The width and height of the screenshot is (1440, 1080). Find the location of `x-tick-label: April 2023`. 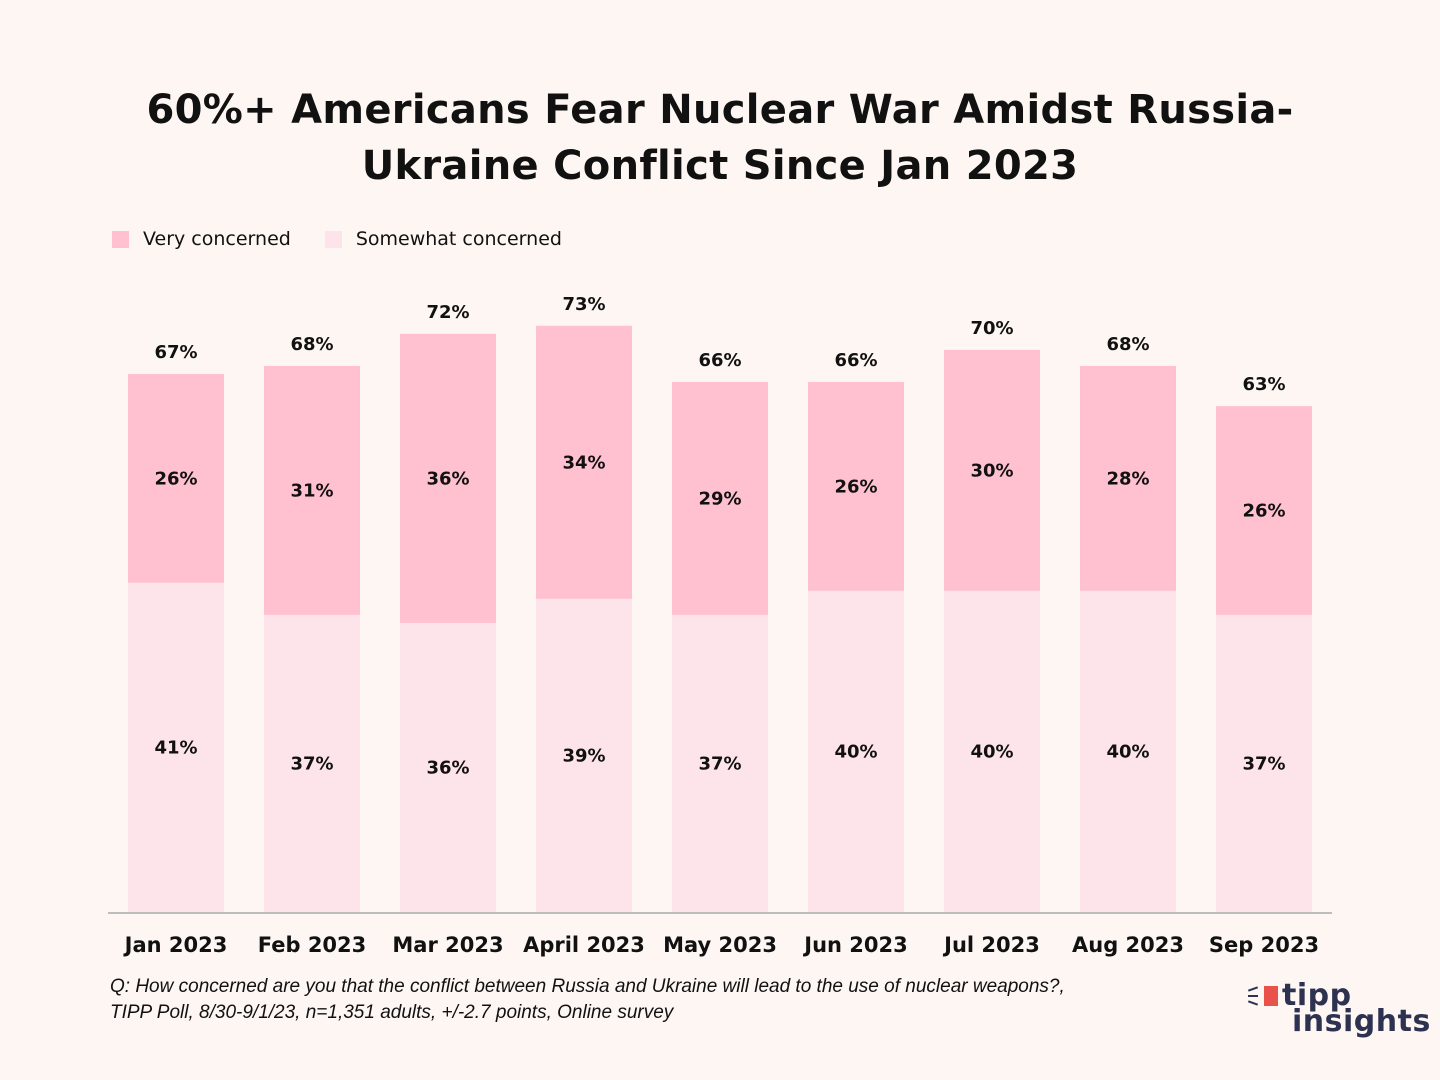

x-tick-label: April 2023 is located at coordinates (584, 945).